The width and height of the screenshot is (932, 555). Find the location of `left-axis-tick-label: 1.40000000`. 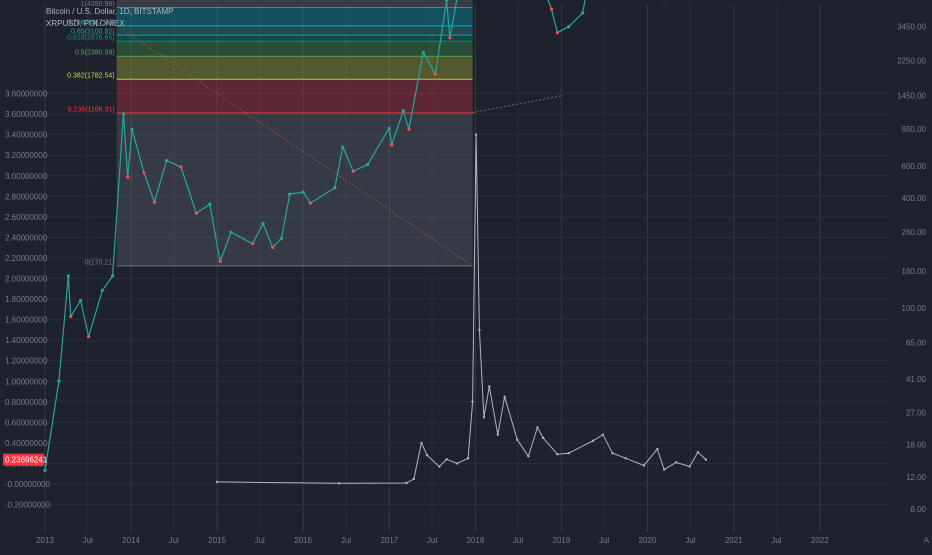

left-axis-tick-label: 1.40000000 is located at coordinates (26, 340).